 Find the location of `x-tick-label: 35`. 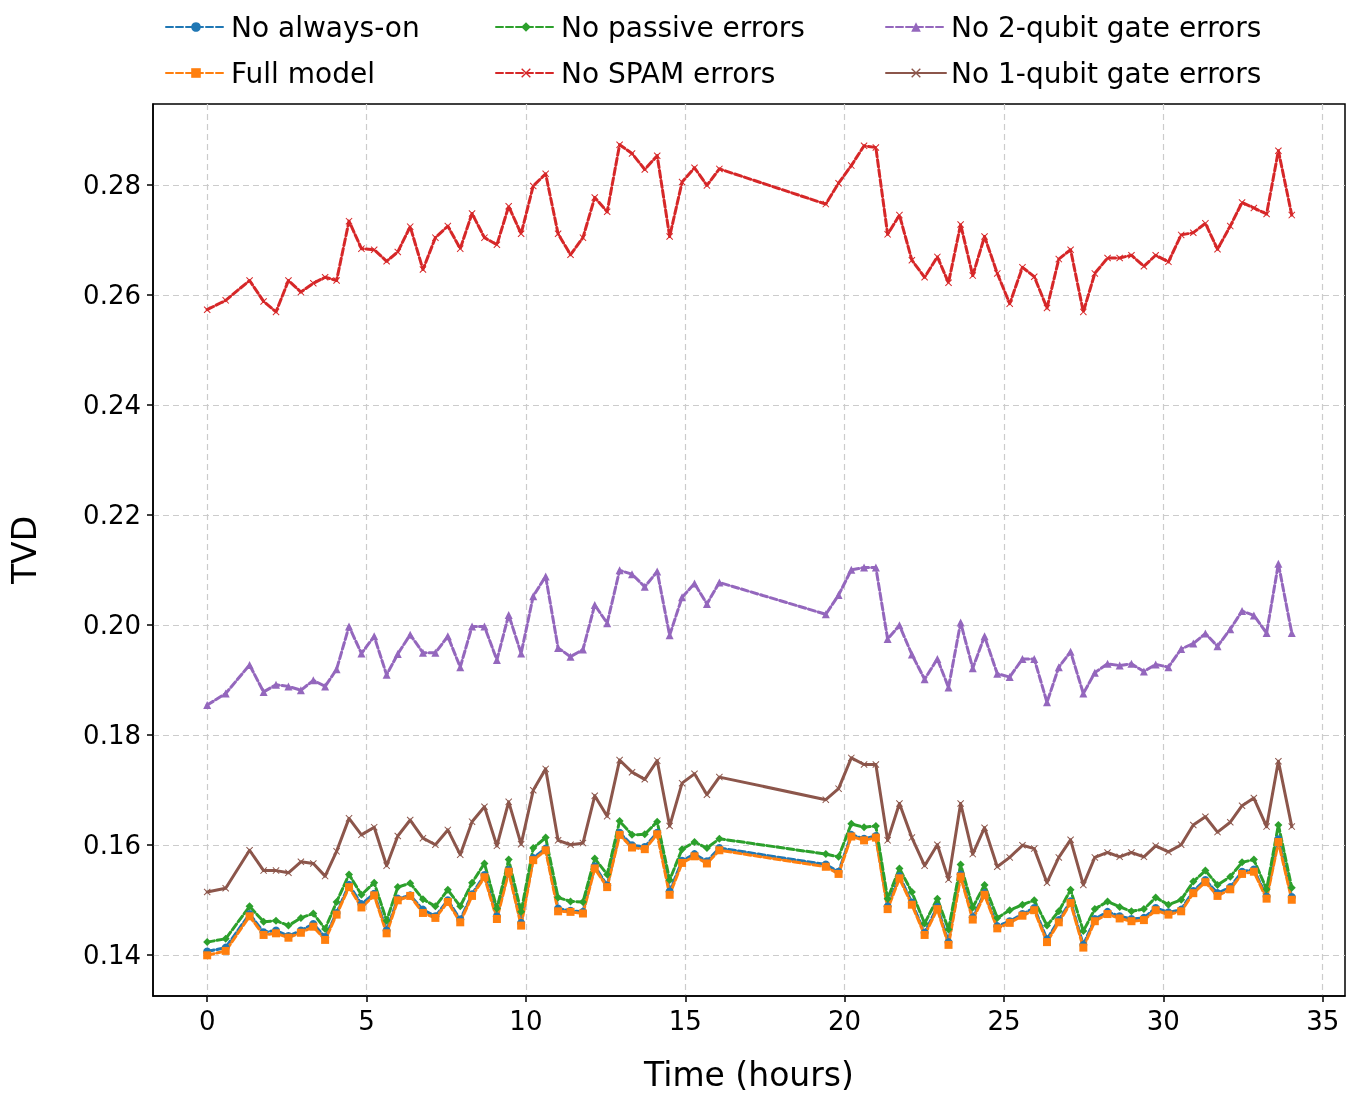

x-tick-label: 35 is located at coordinates (1323, 1021).